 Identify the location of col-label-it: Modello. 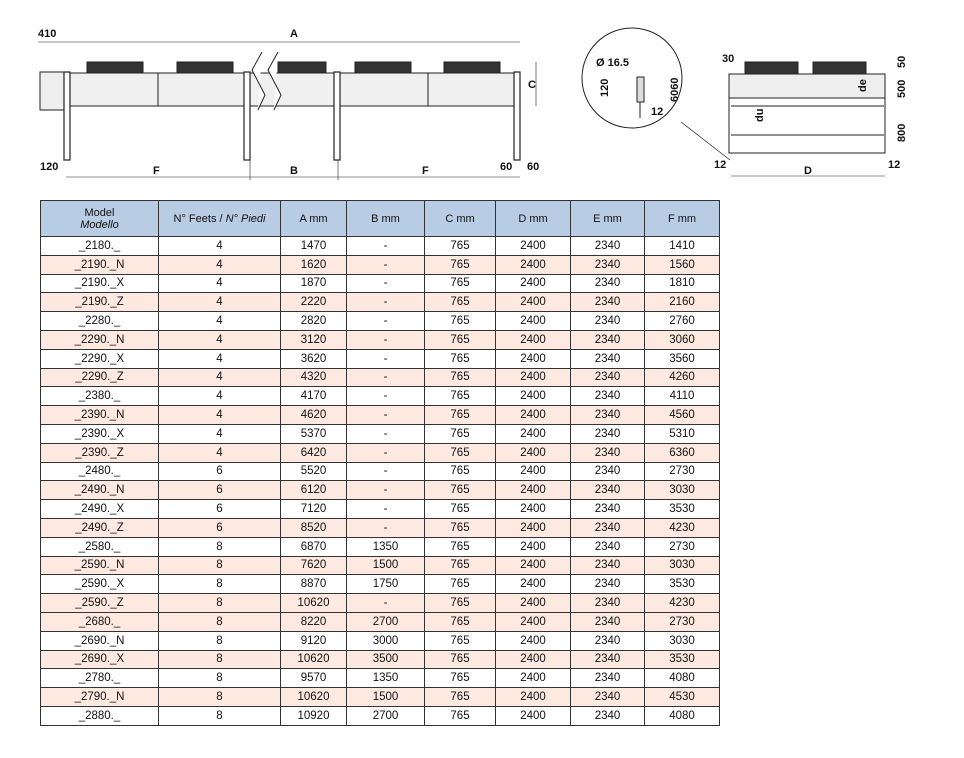
(99, 224).